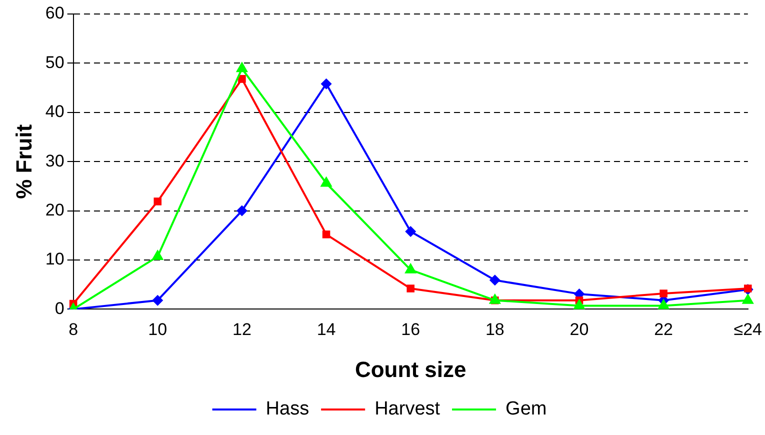 The height and width of the screenshot is (435, 765). What do you see at coordinates (410, 369) in the screenshot?
I see `x-axis-title: Count size` at bounding box center [410, 369].